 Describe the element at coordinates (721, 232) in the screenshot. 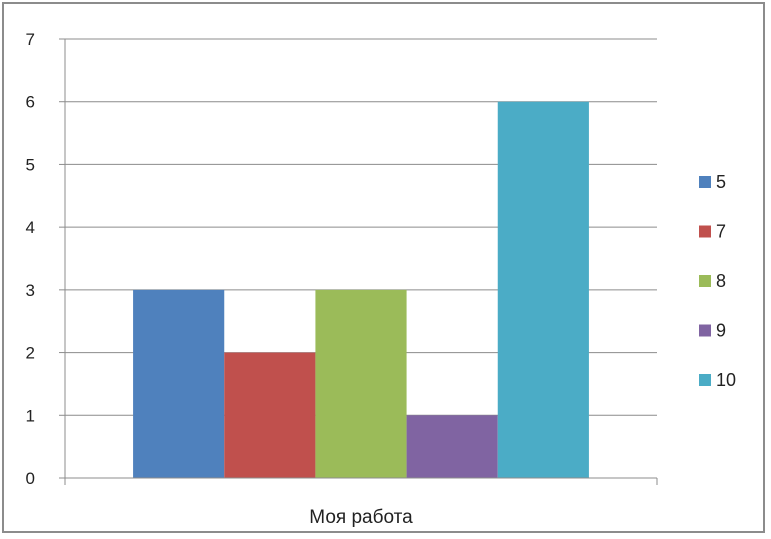

I see `legend-label: 7` at that location.